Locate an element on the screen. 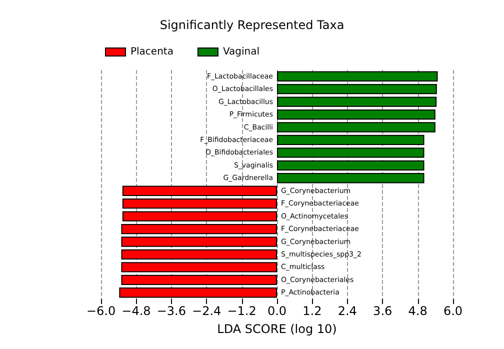 This screenshot has height=349, width=504. chart-title: Significantly Represented Taxa is located at coordinates (252, 25).